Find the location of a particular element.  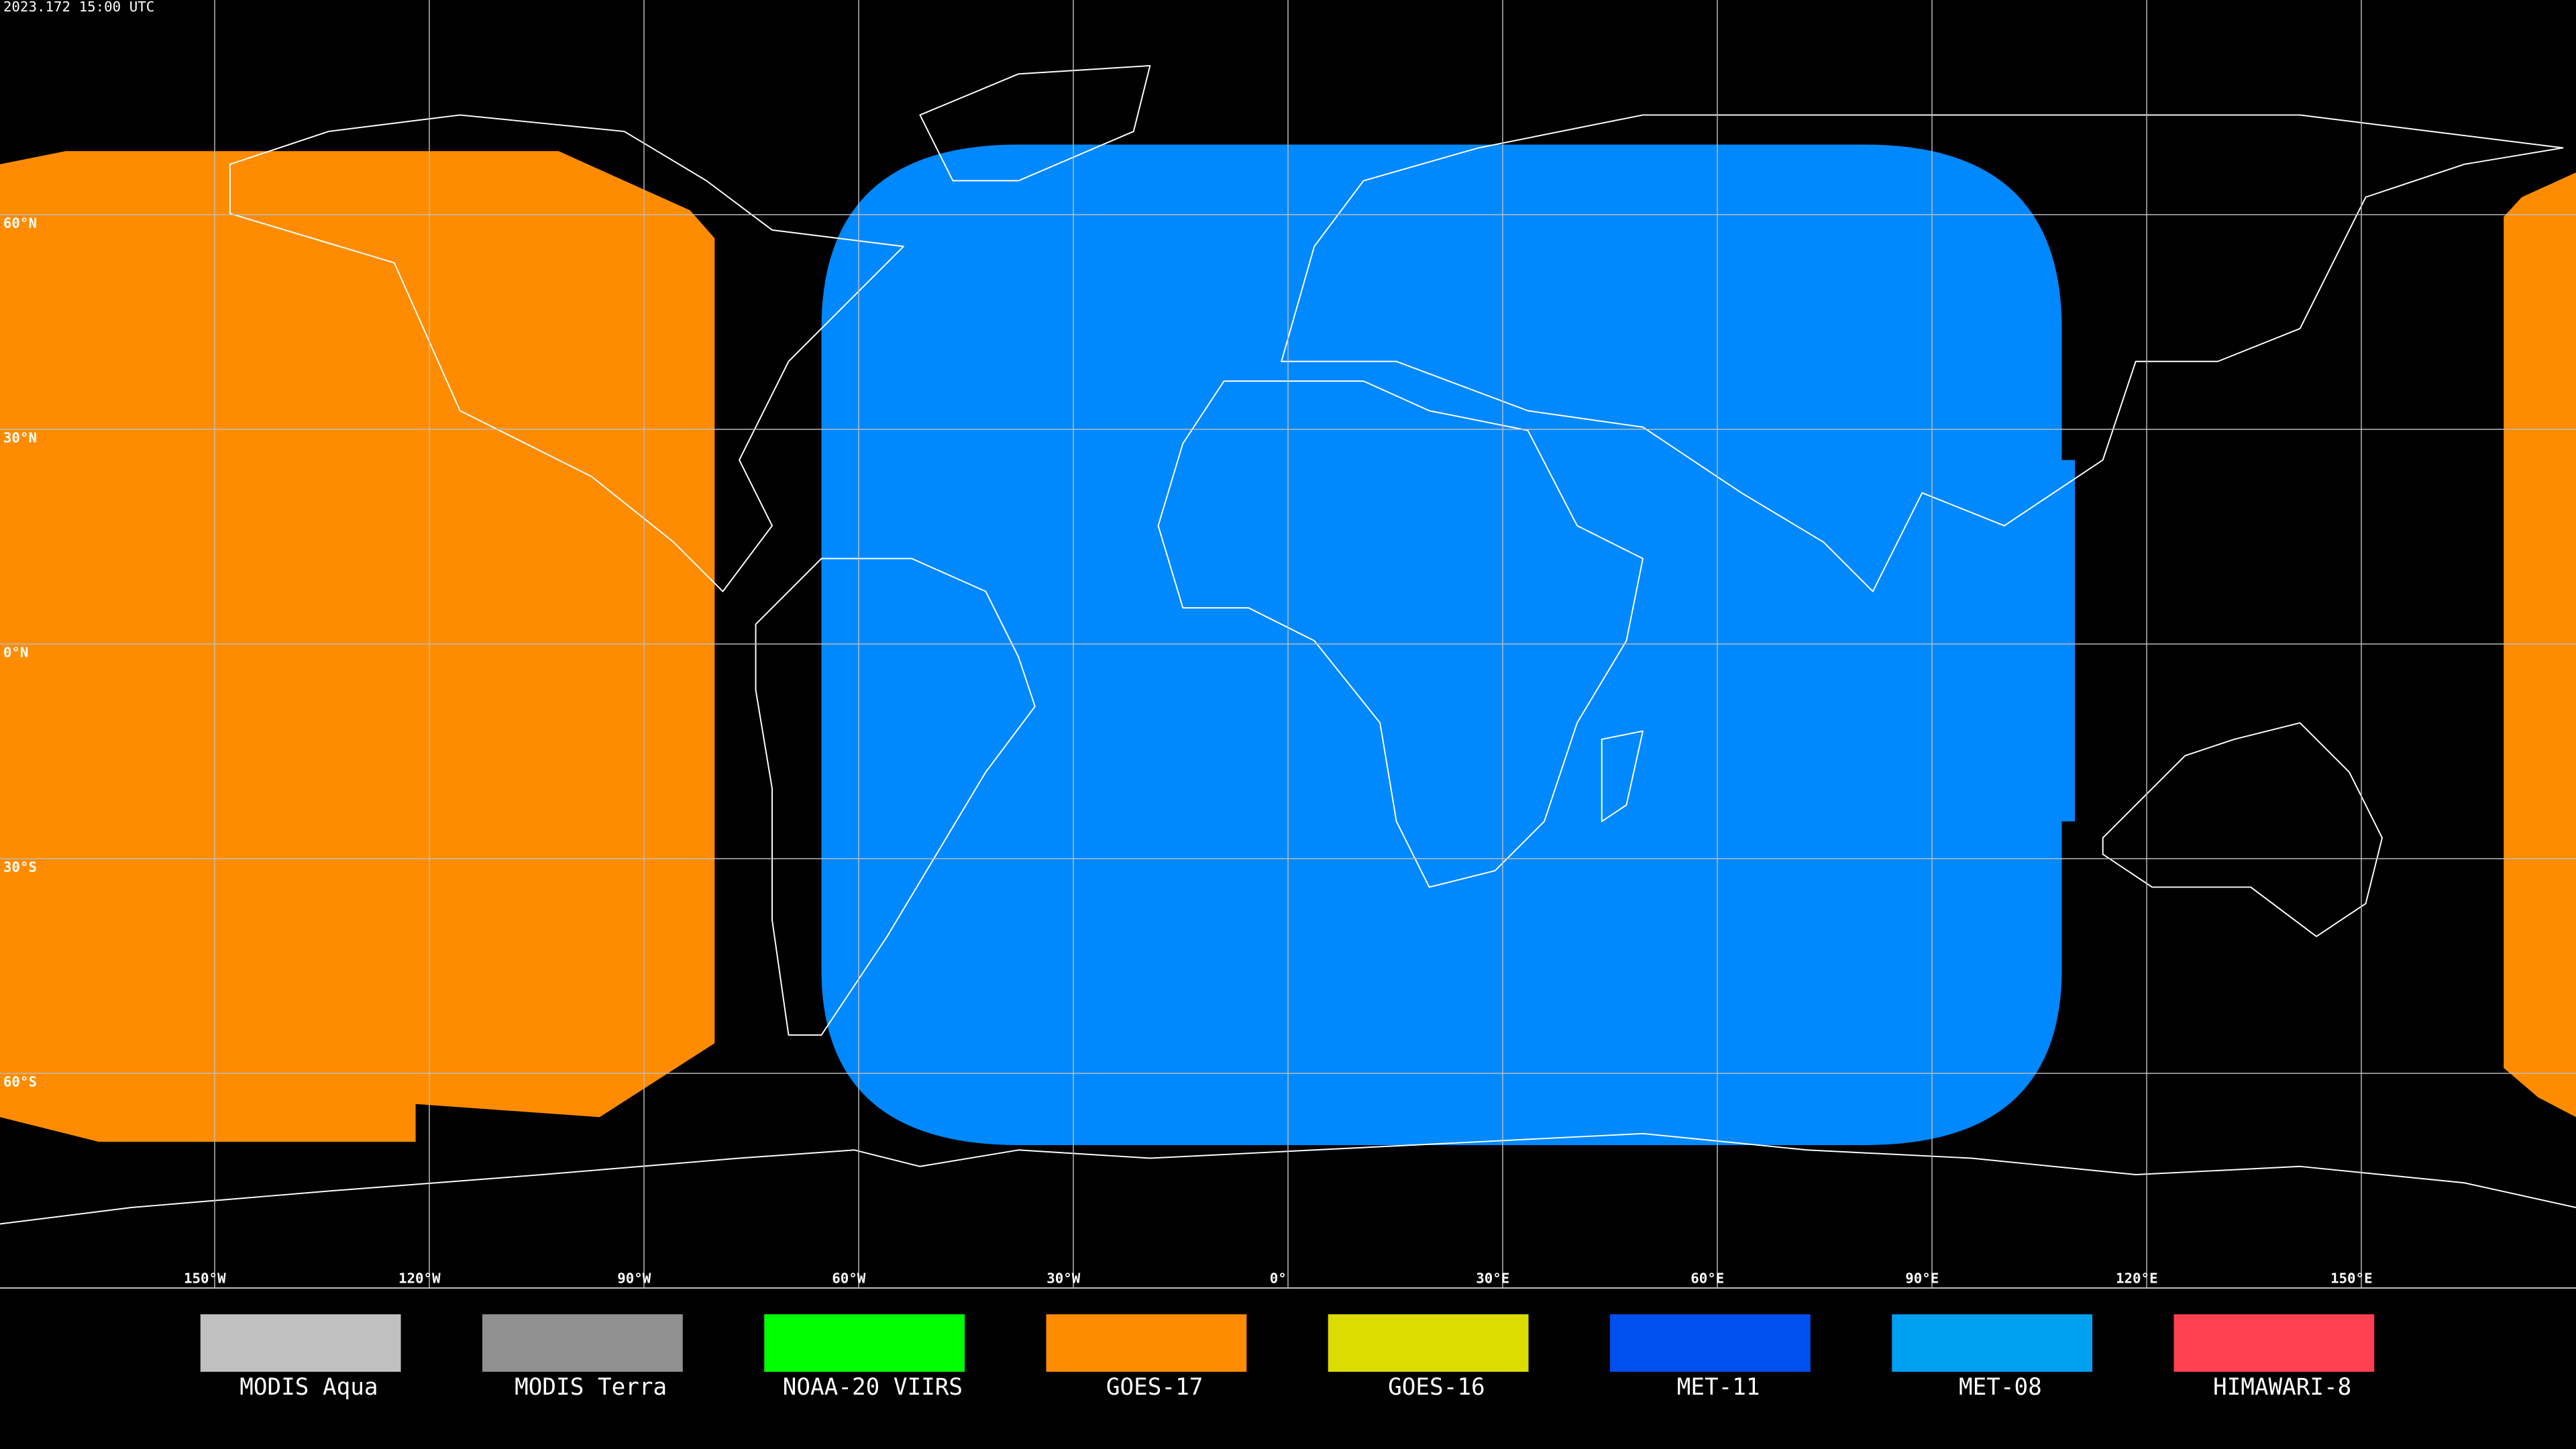

lon-label: 30°E is located at coordinates (1492, 1279).